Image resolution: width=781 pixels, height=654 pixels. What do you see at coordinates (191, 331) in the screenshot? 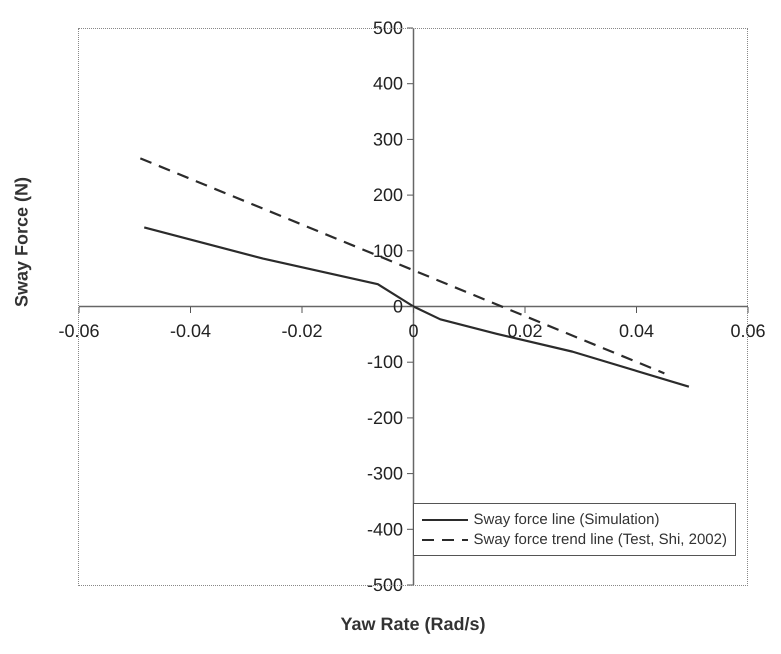
I see `x-tick-label: -0.04` at bounding box center [191, 331].